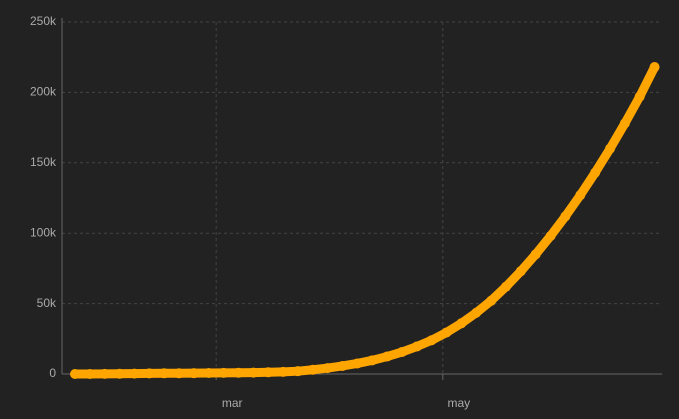  Describe the element at coordinates (232, 403) in the screenshot. I see `x-tick-label: mar` at that location.